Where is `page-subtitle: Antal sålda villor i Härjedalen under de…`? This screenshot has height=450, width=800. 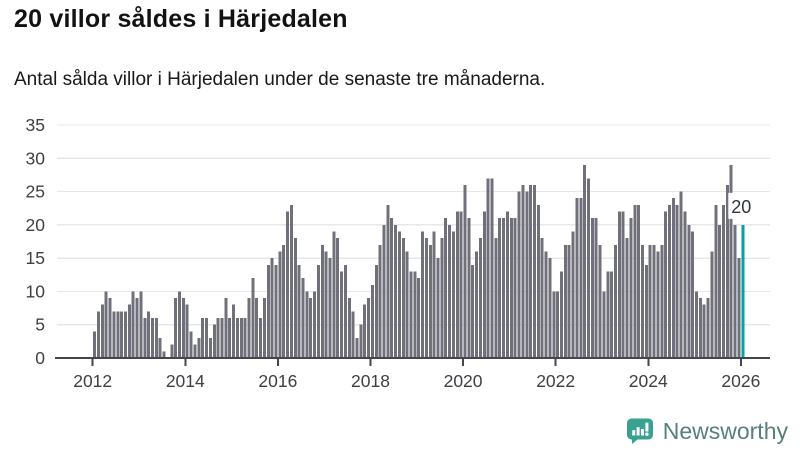
page-subtitle: Antal sålda villor i Härjedalen under de… is located at coordinates (280, 79).